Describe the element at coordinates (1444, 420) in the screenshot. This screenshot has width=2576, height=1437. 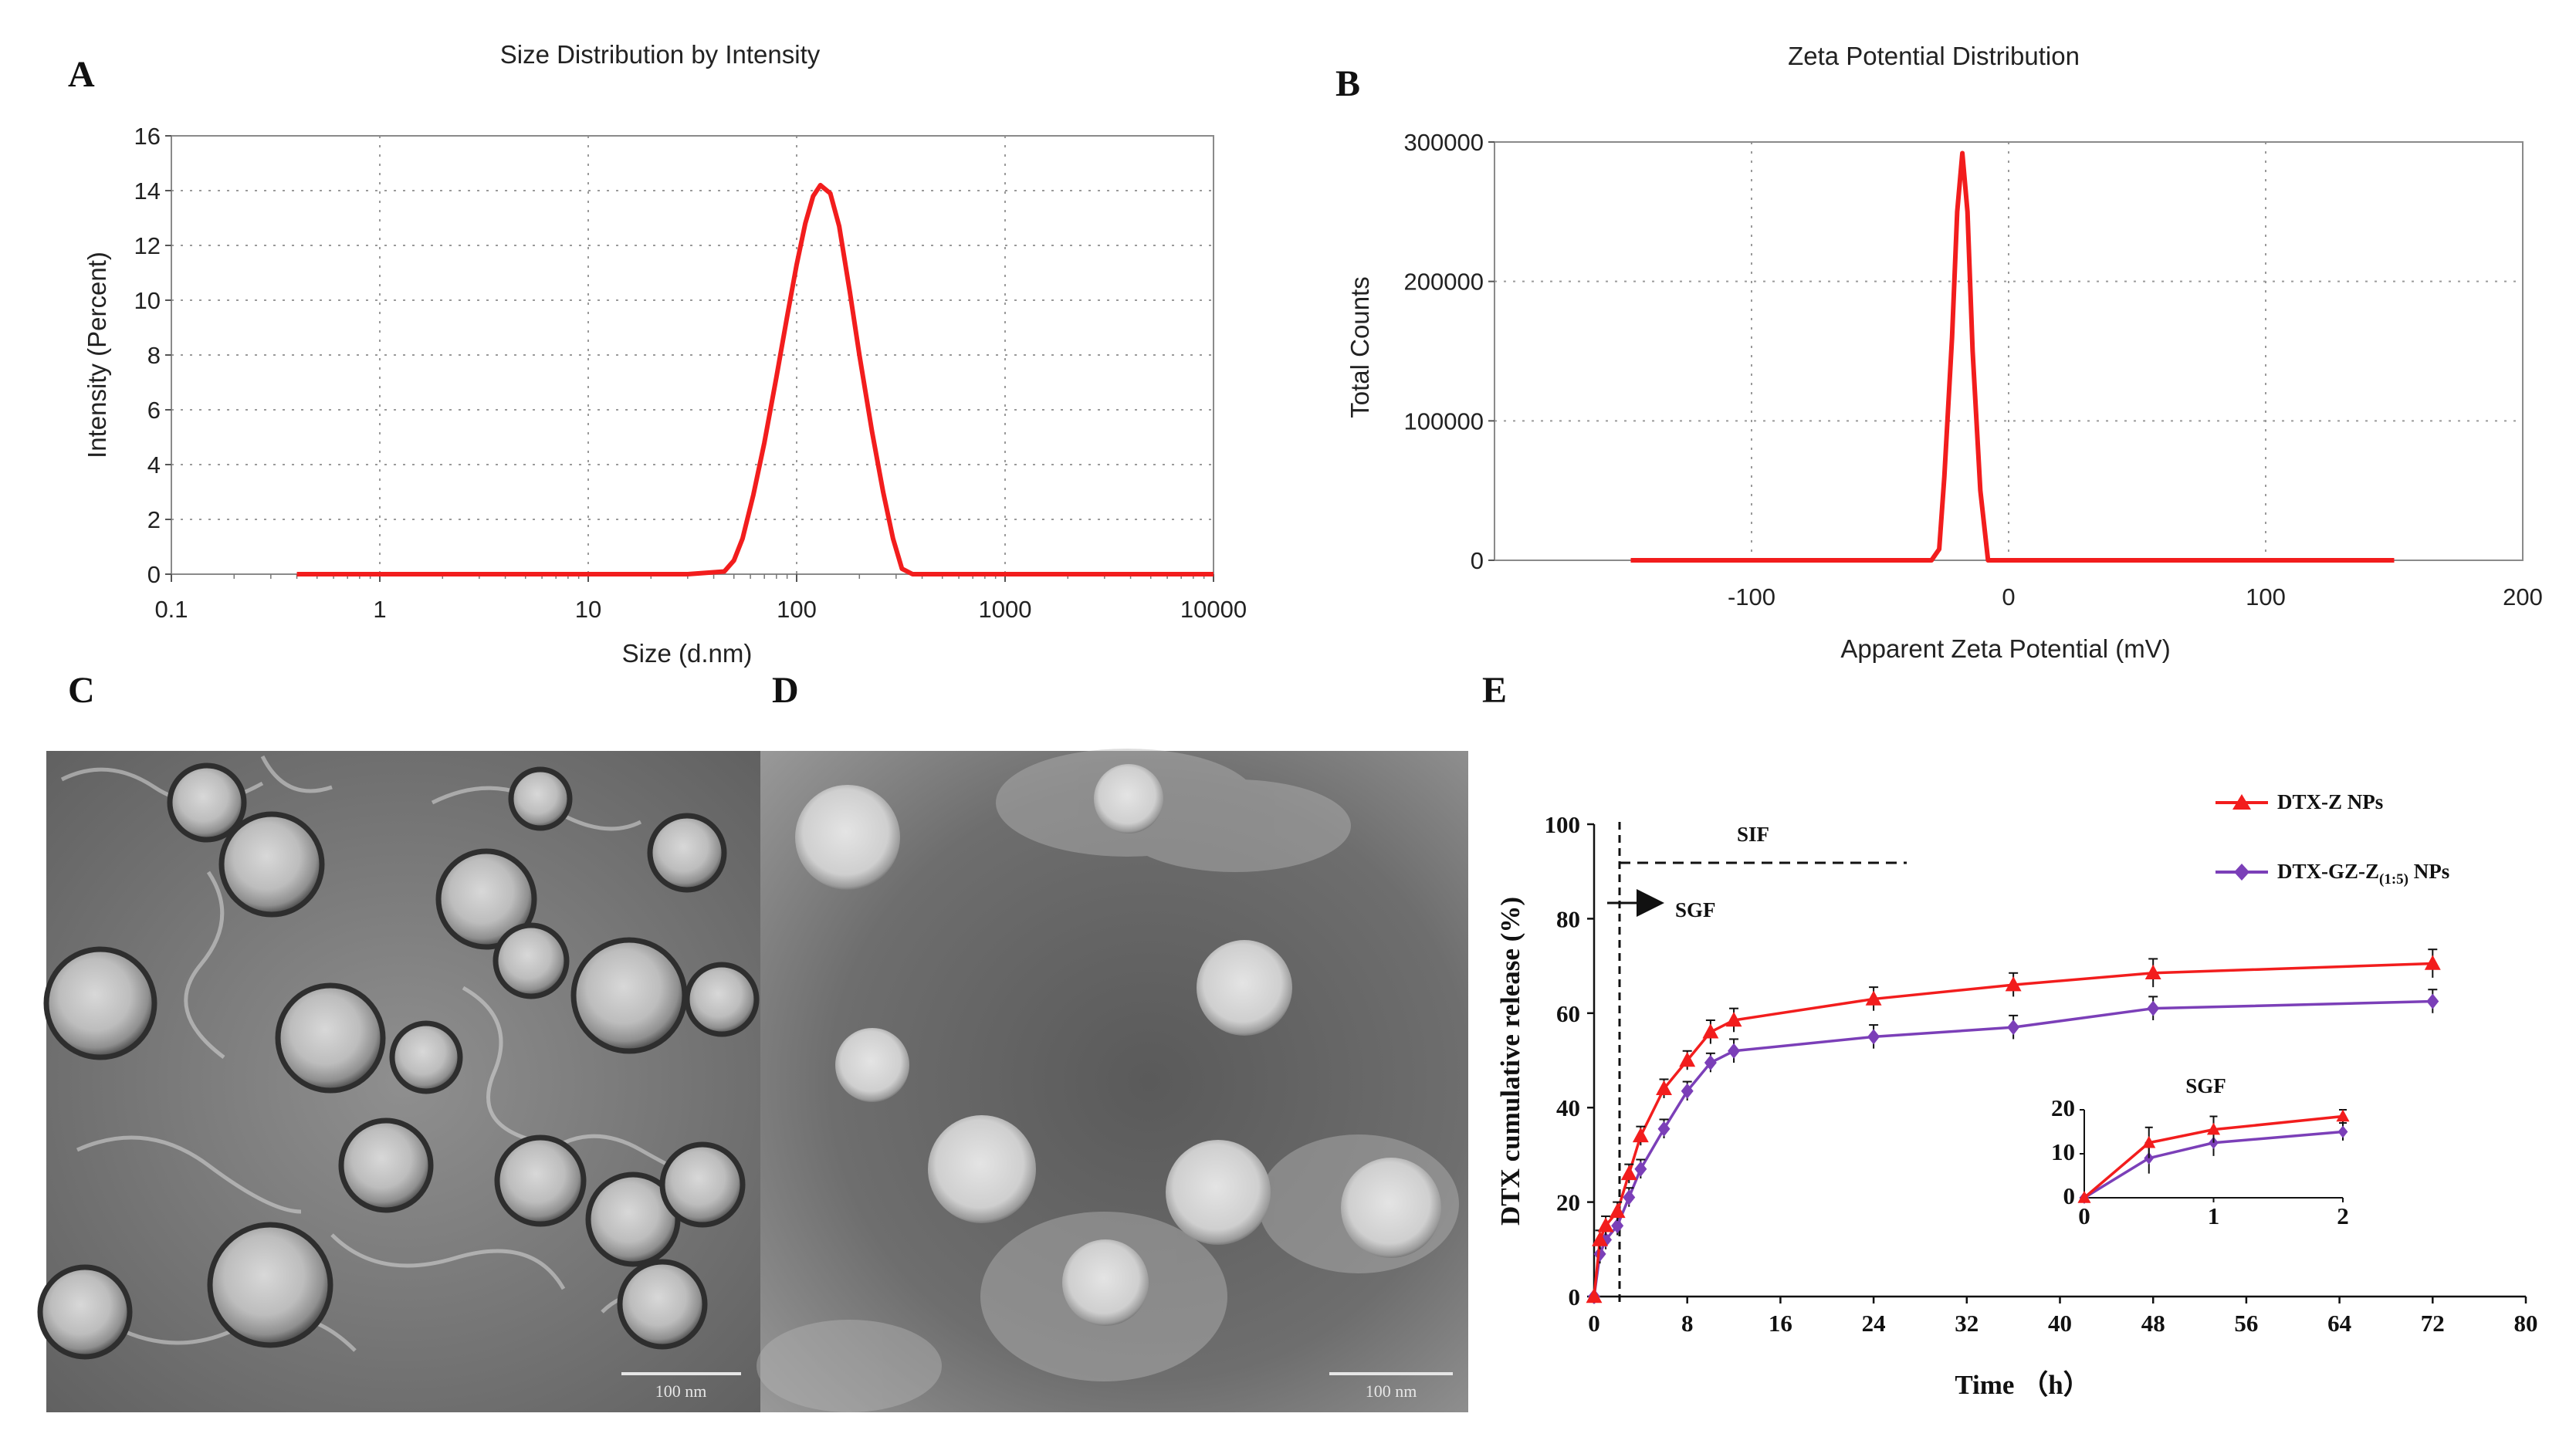
I see `chart-b-ytick-label: 100000` at that location.